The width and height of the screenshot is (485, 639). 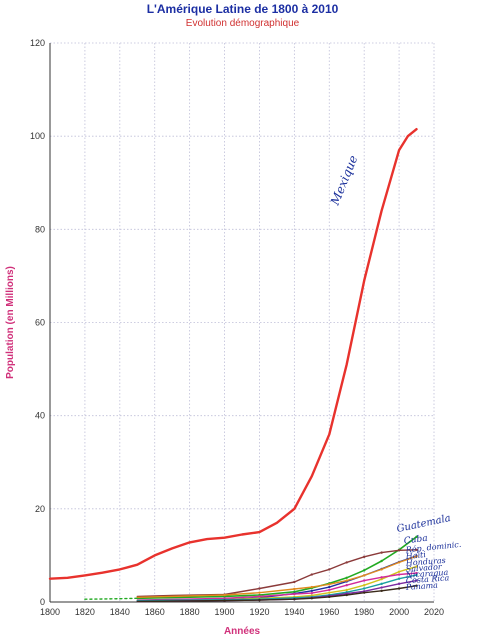 I want to click on x-tick-label: 2020, so click(x=434, y=612).